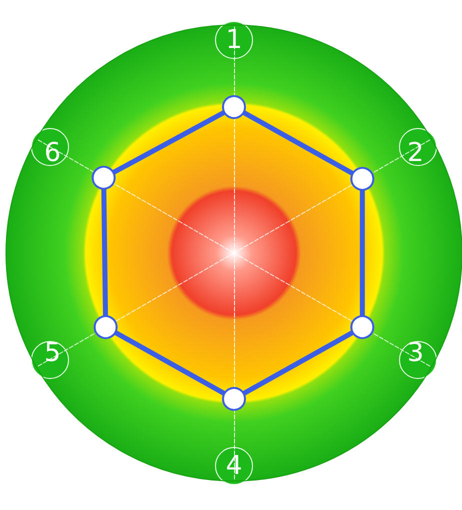  I want to click on spoke-label: 4, so click(234, 466).